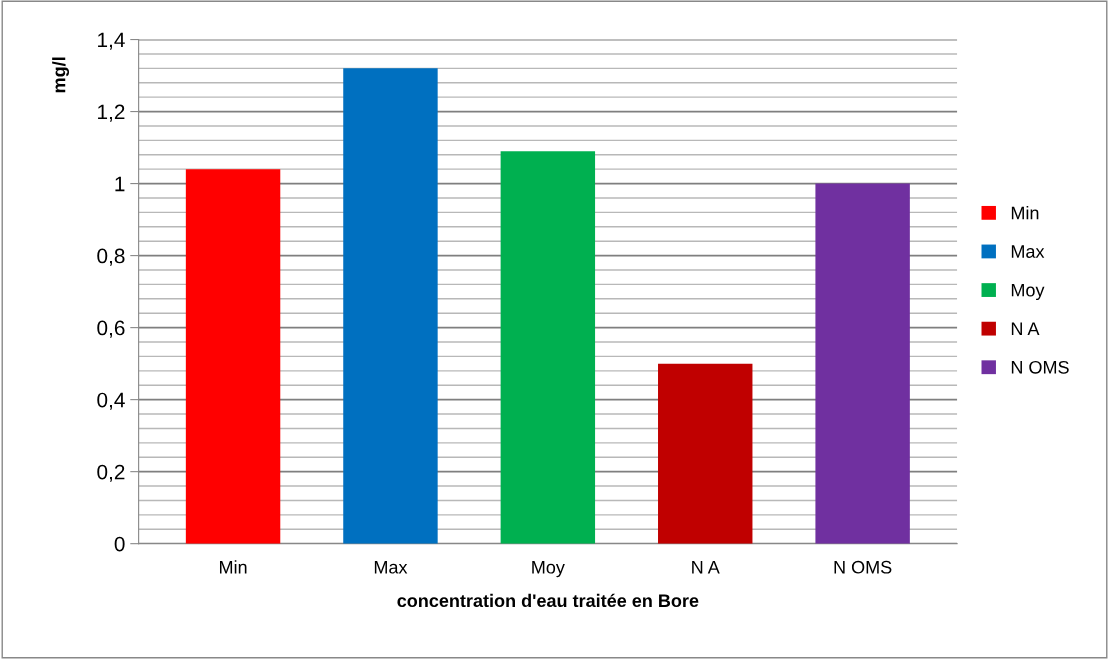 The width and height of the screenshot is (1109, 659). Describe the element at coordinates (548, 600) in the screenshot. I see `x-axis-title: concentration d'eau traitée en Bore` at that location.